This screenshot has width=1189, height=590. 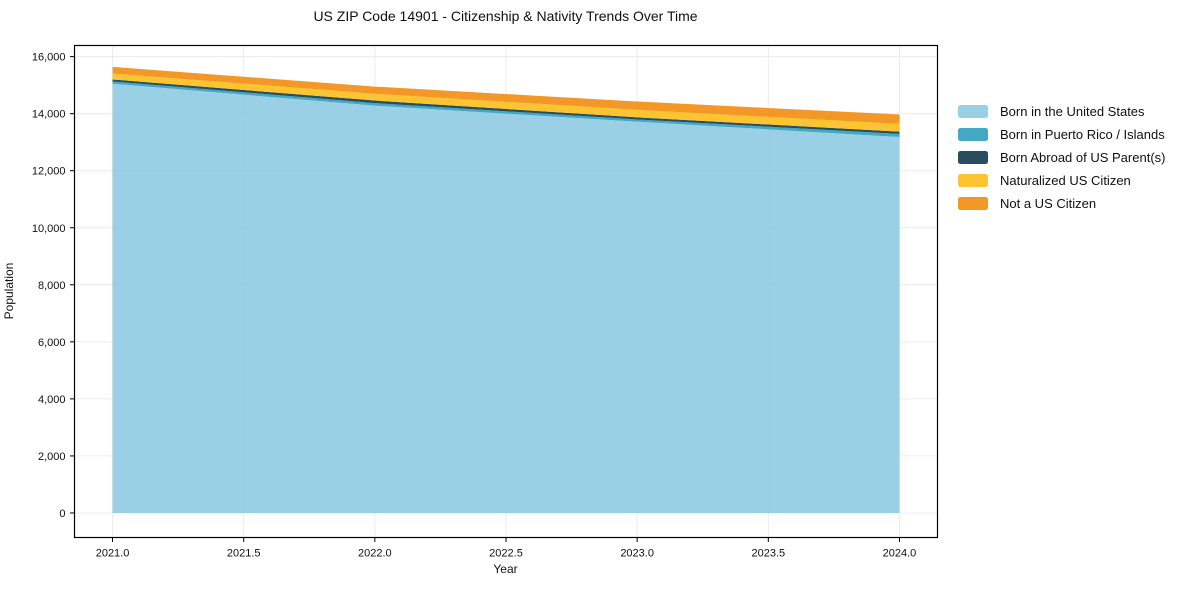 What do you see at coordinates (244, 554) in the screenshot?
I see `x-tick-label: 2021.5` at bounding box center [244, 554].